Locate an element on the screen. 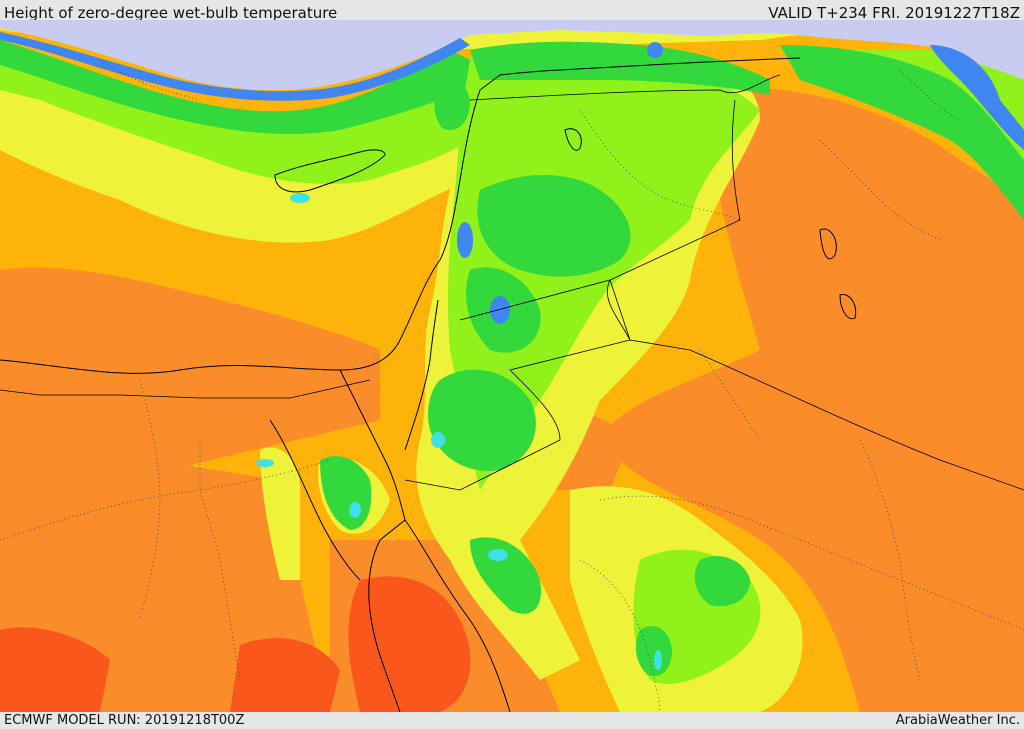 Image resolution: width=1024 pixels, height=729 pixels. red-orange-zone is located at coordinates (235, 644).